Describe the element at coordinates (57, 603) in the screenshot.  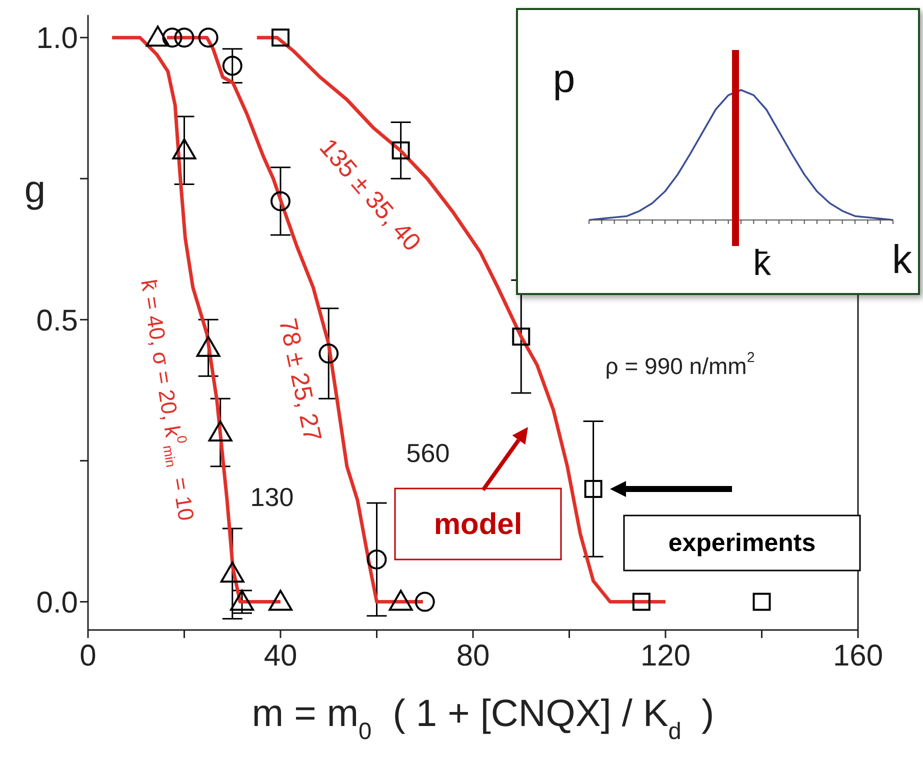
I see `y-tick-label: 0.0` at that location.